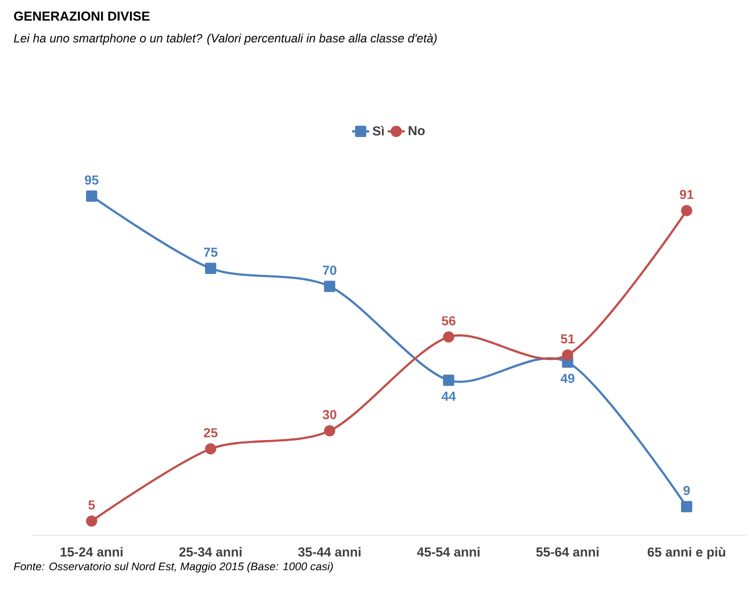 The height and width of the screenshot is (590, 750). What do you see at coordinates (211, 433) in the screenshot?
I see `data-label: 25` at bounding box center [211, 433].